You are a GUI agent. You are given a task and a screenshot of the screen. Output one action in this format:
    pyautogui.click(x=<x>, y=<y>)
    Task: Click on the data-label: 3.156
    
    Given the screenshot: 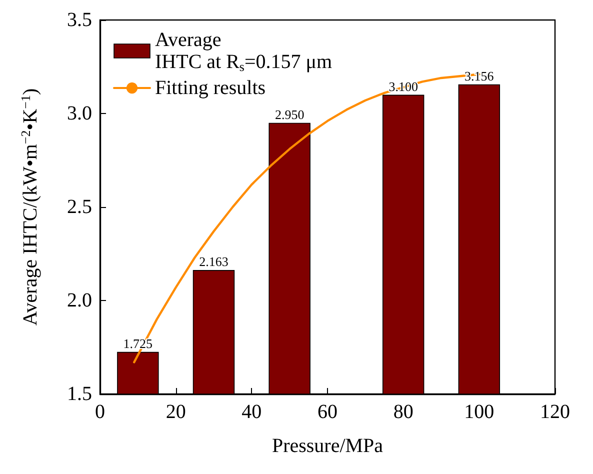 What is the action you would take?
    pyautogui.click(x=479, y=76)
    